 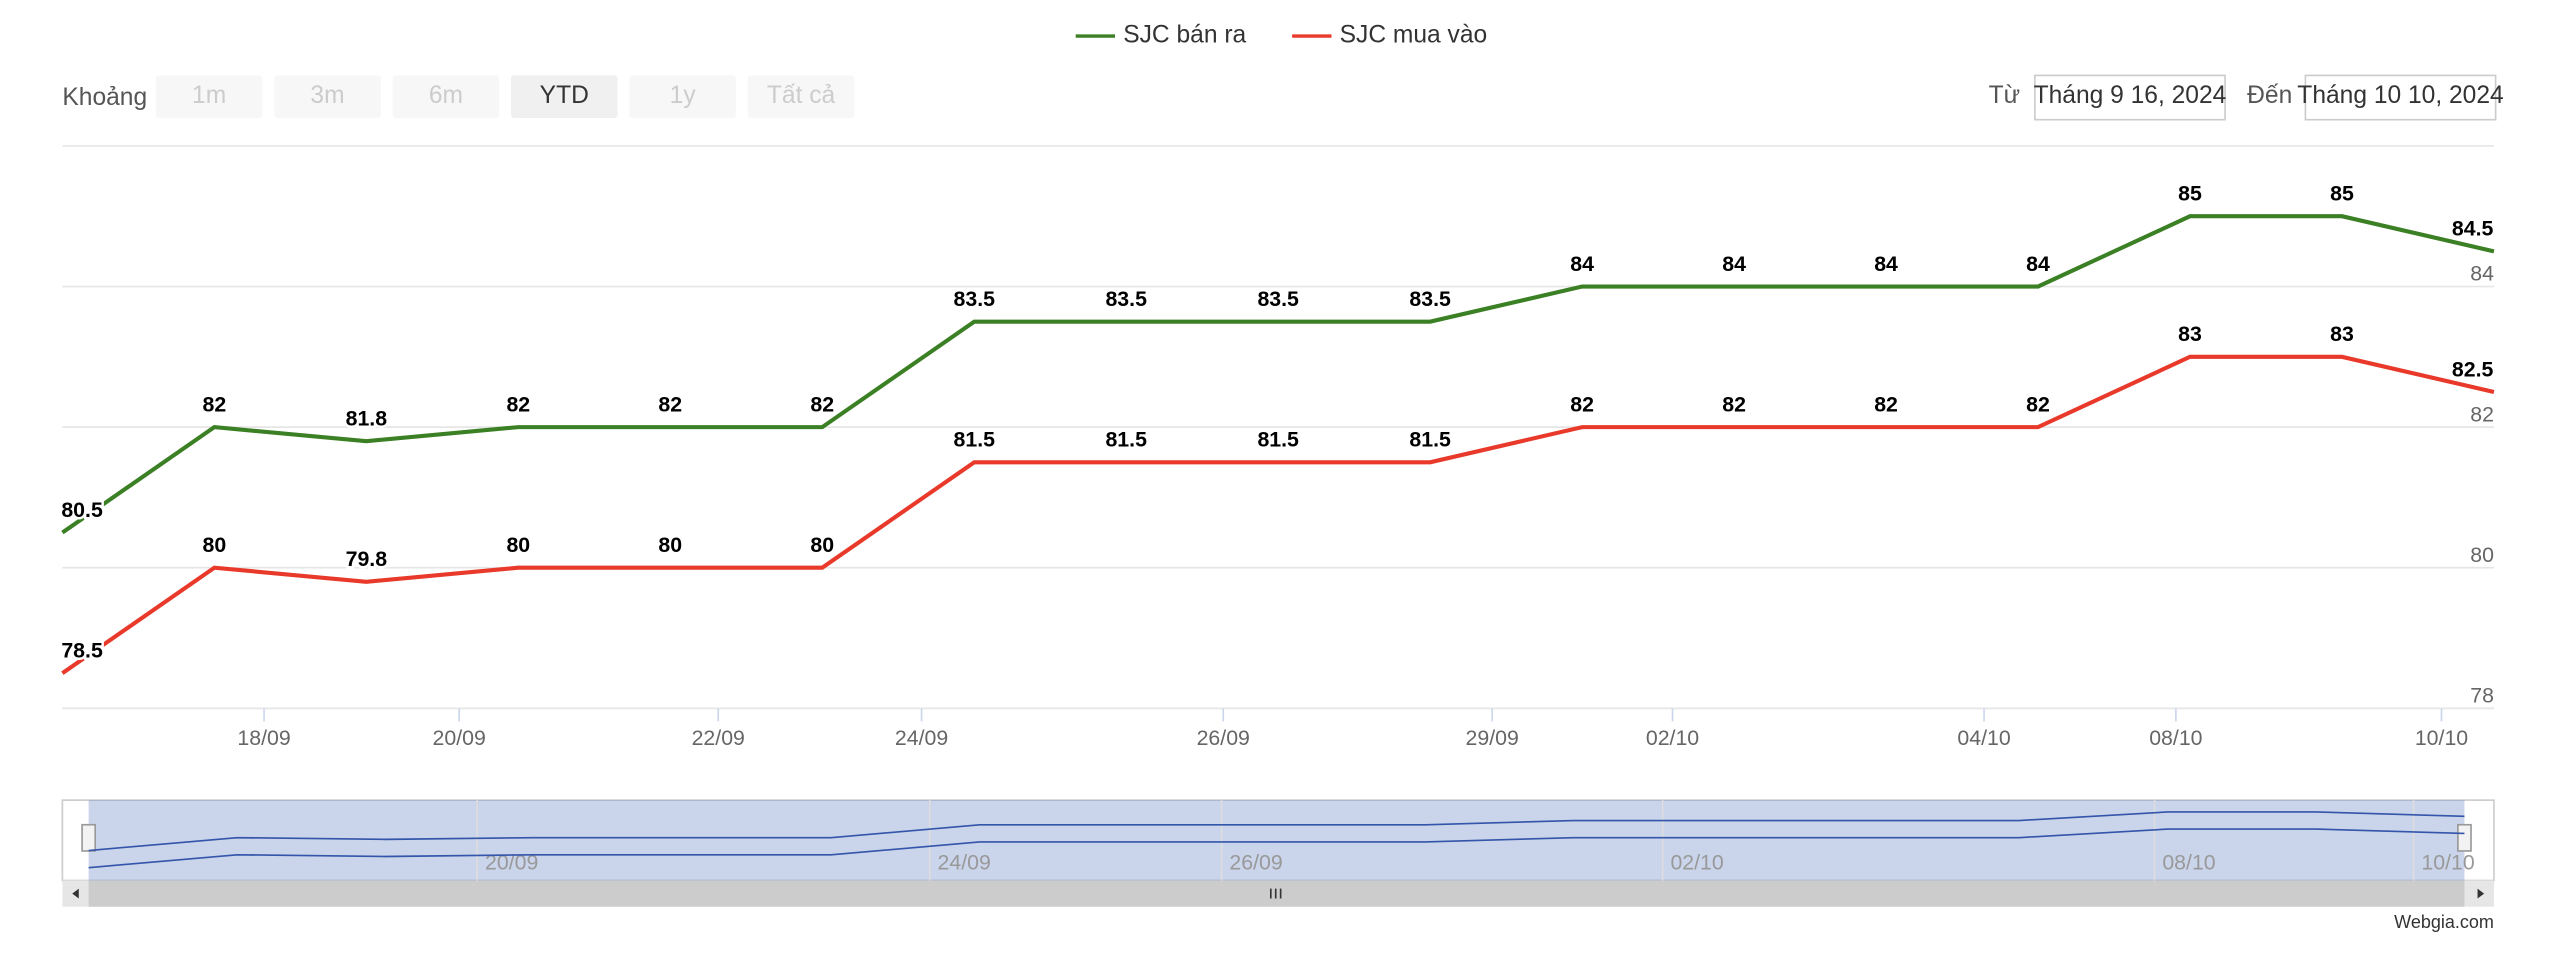 I want to click on nav-label: 26/09, so click(x=1255, y=863).